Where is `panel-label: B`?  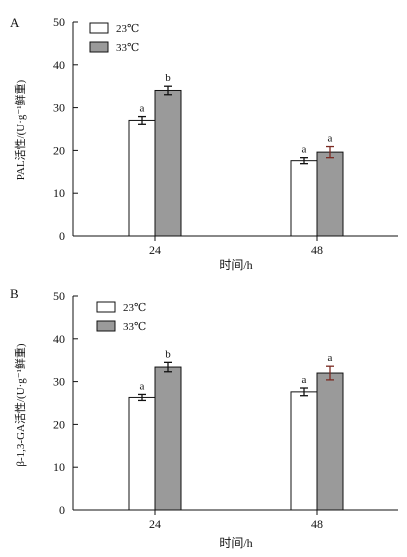 panel-label: B is located at coordinates (14, 293).